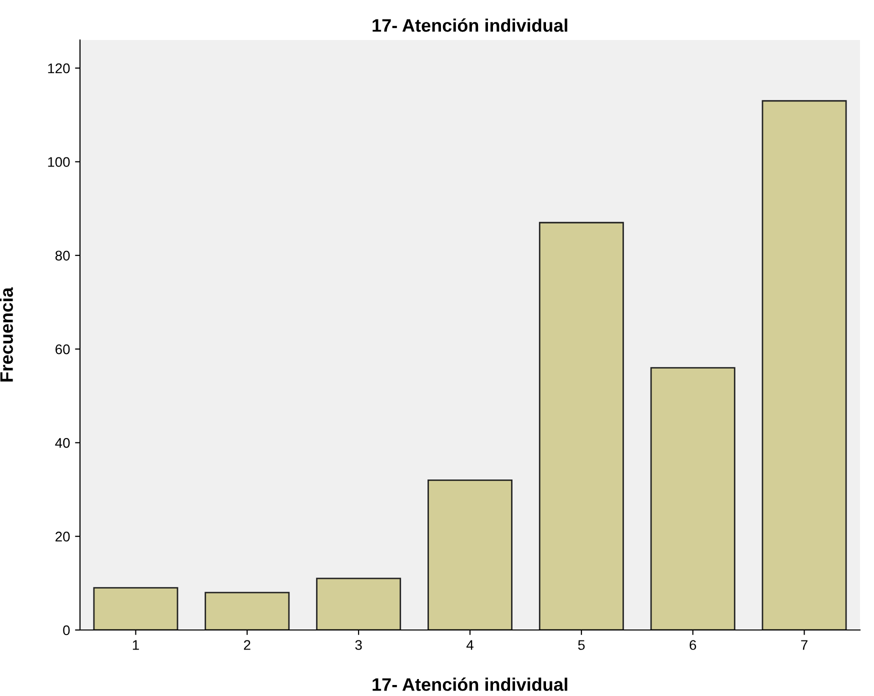  I want to click on y-tick-label: 120, so click(59, 68).